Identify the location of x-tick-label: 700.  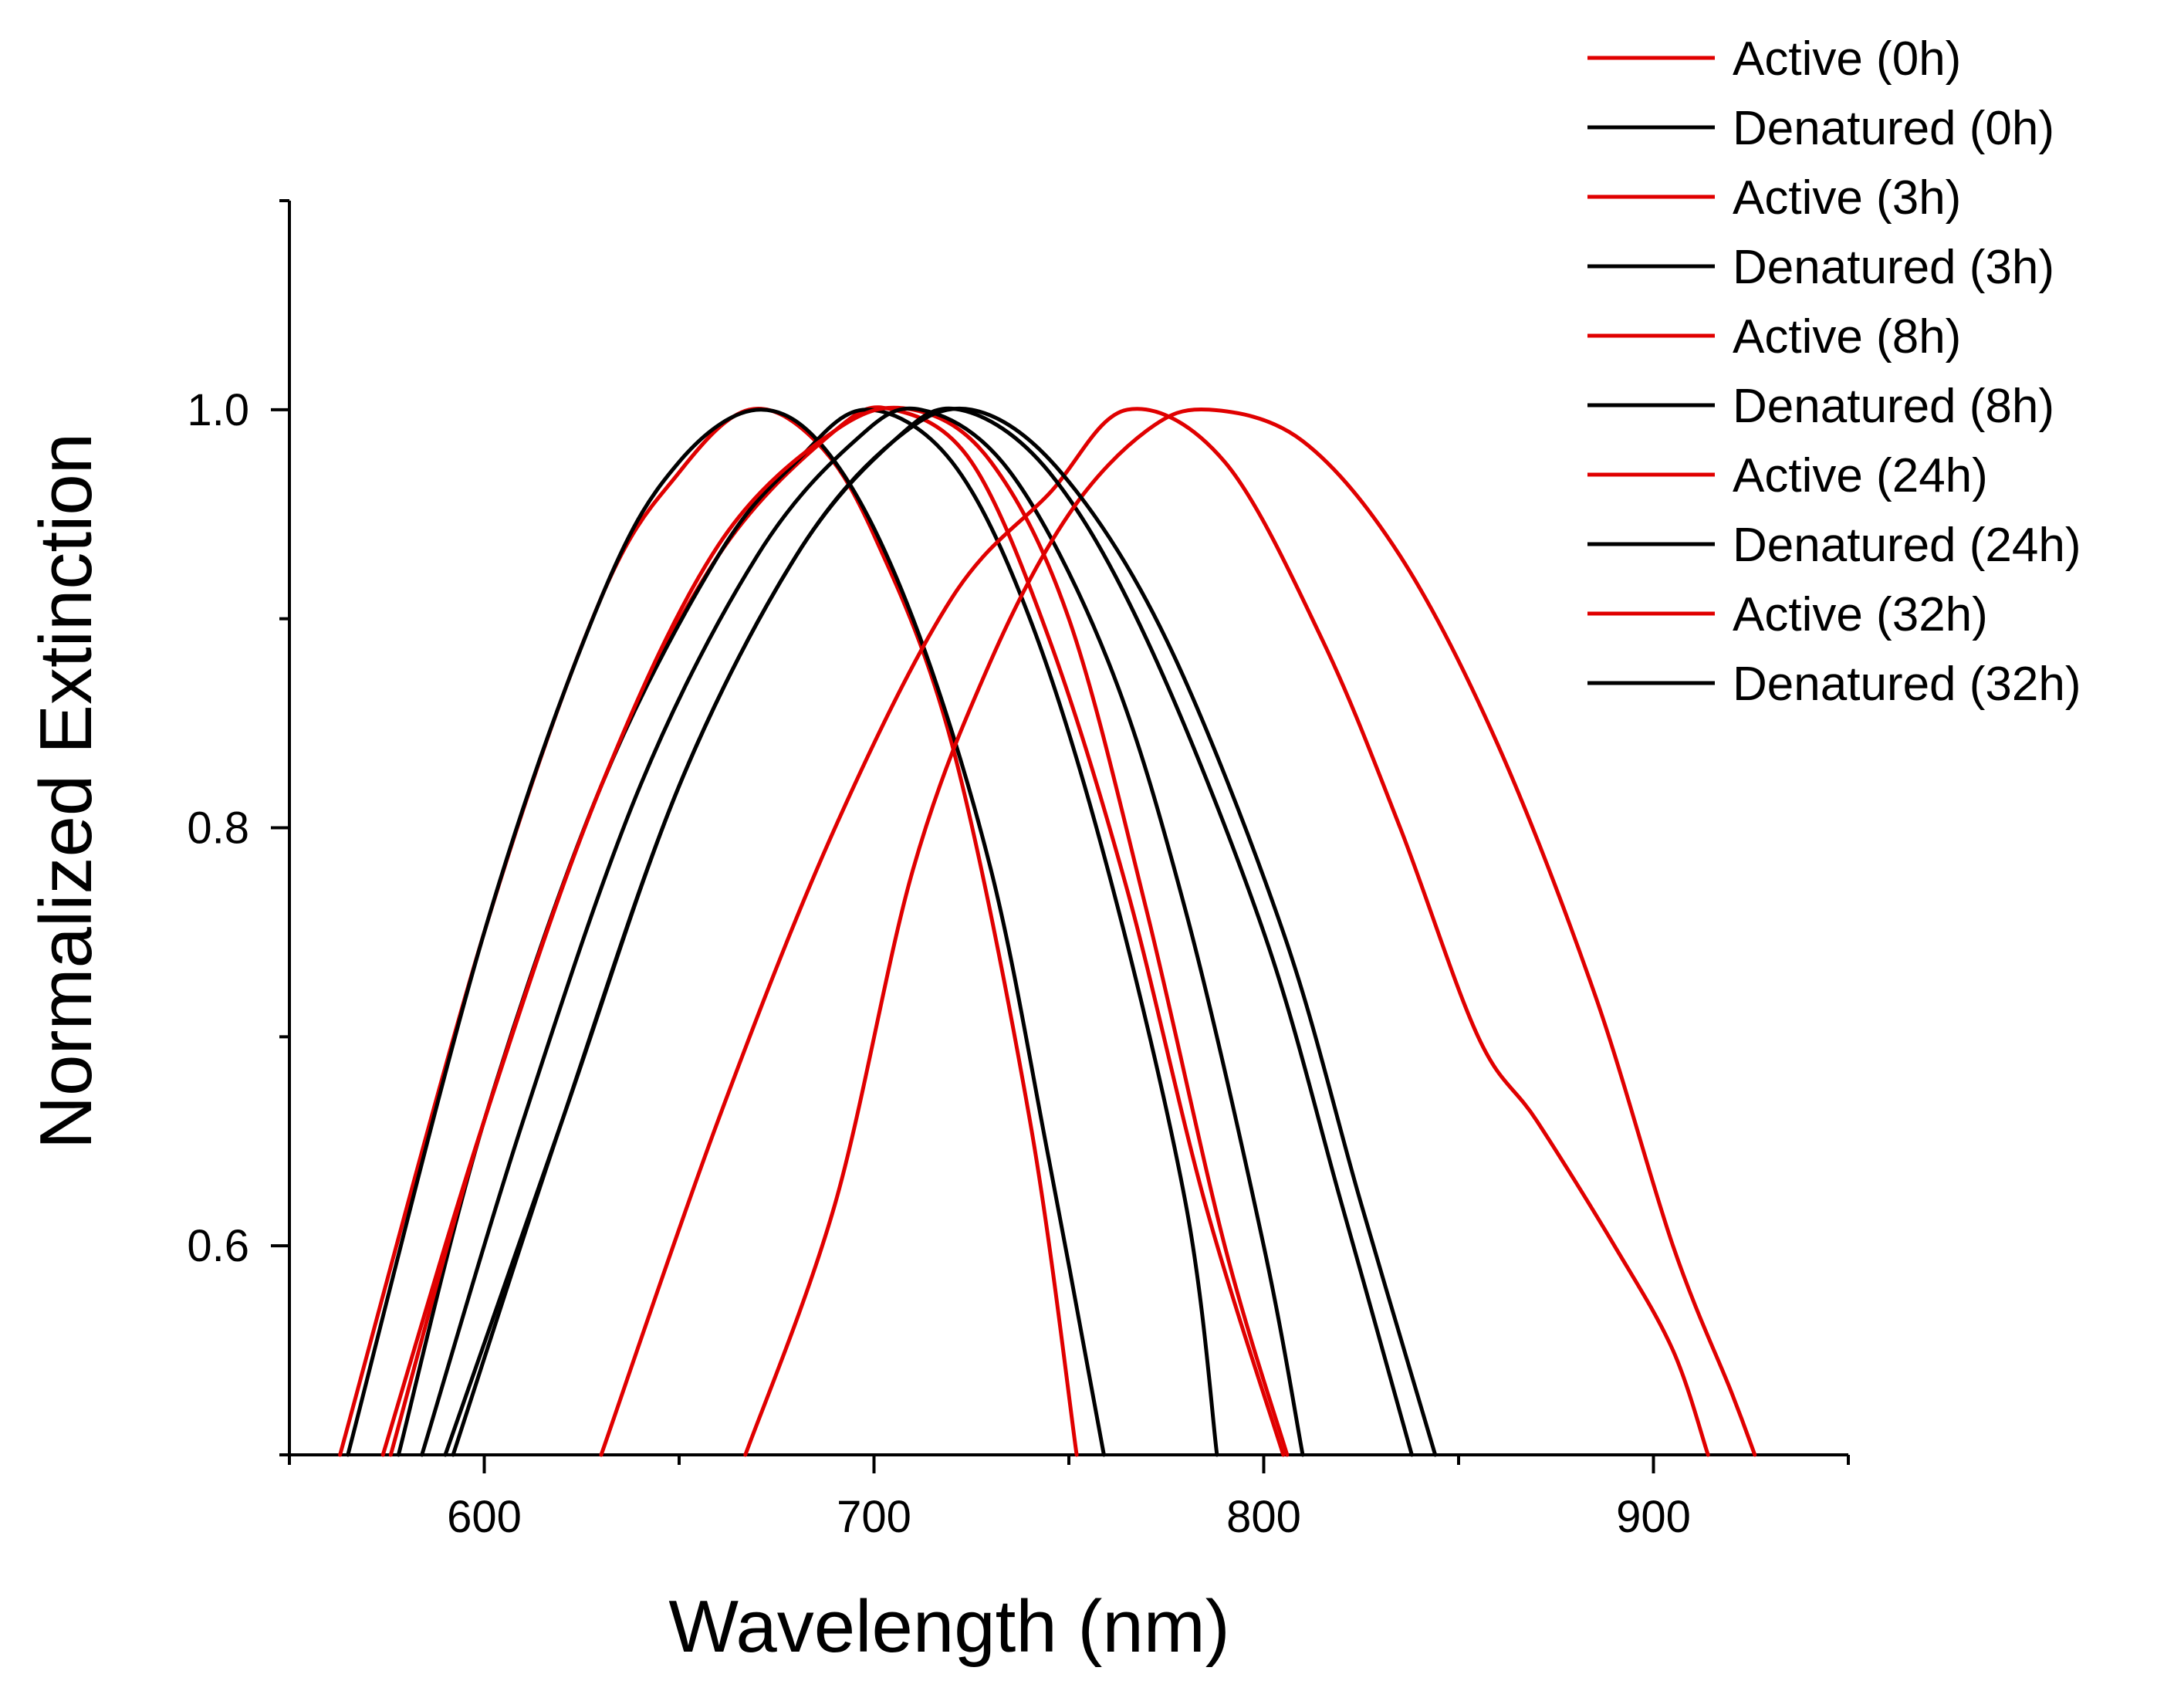
(874, 1517).